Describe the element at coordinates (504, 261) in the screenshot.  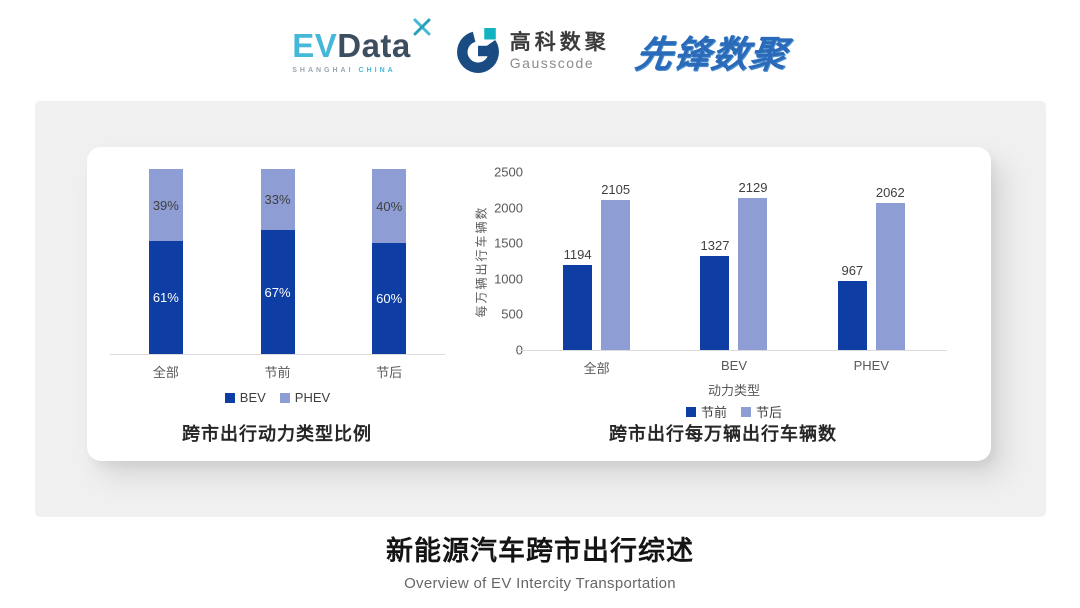
I see `y-axis-ticks: 05001000150020002500` at that location.